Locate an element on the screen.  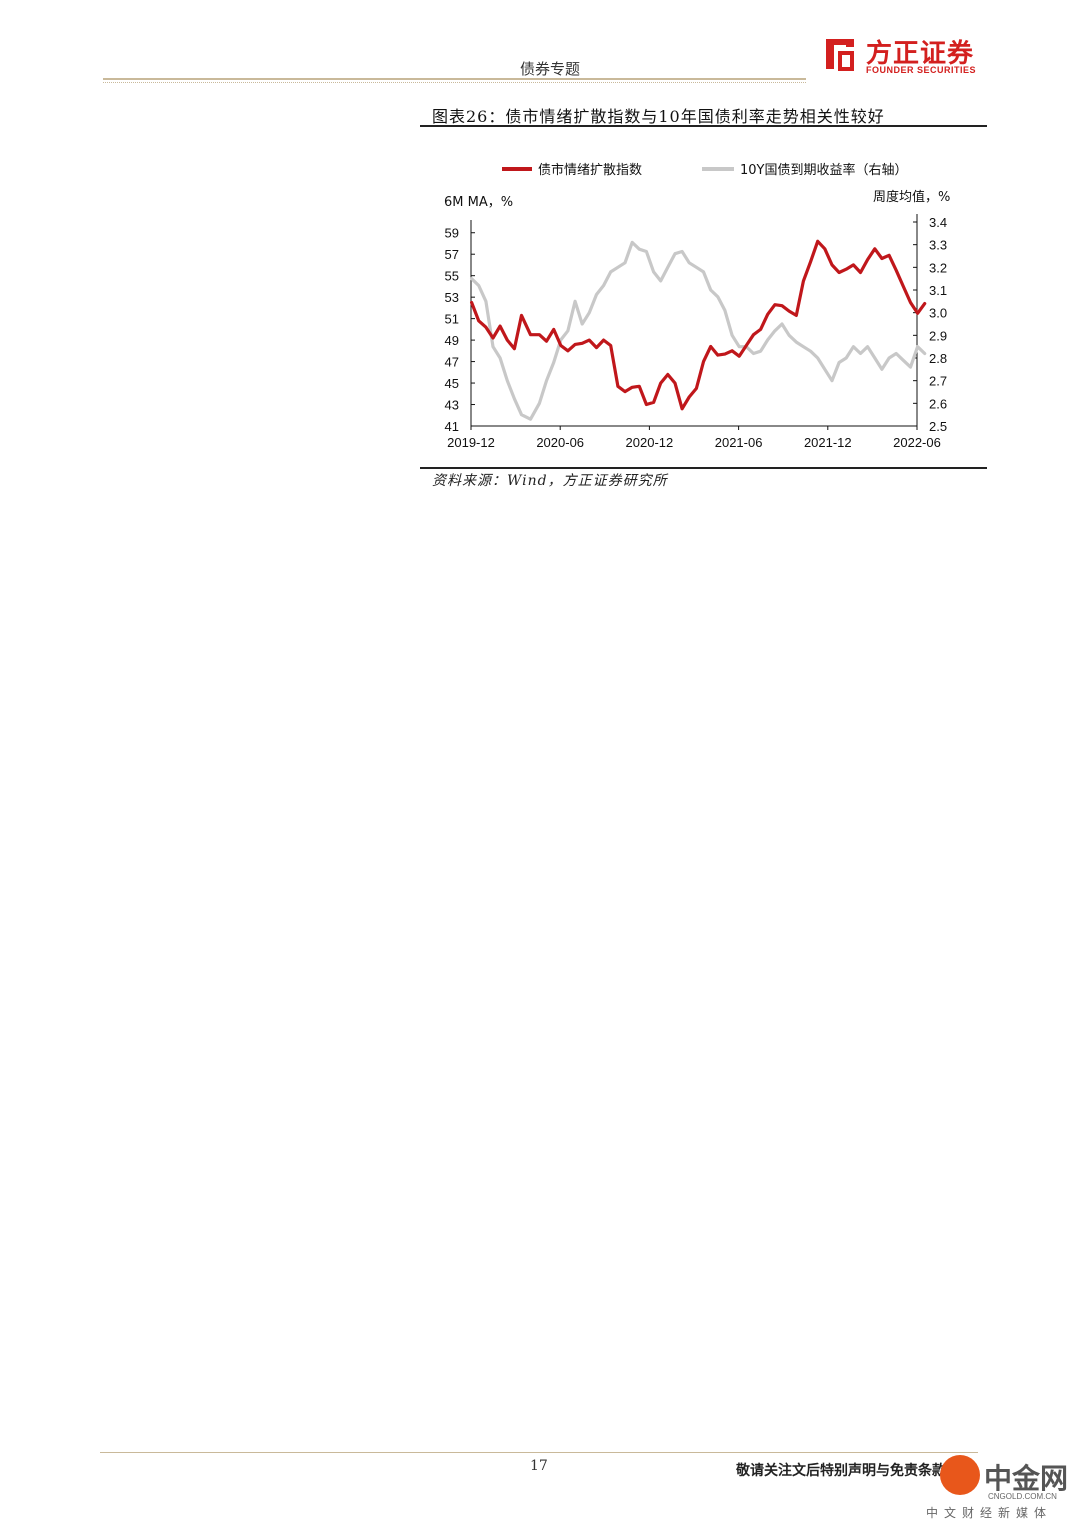
chart-series is located at coordinates (698, 330).